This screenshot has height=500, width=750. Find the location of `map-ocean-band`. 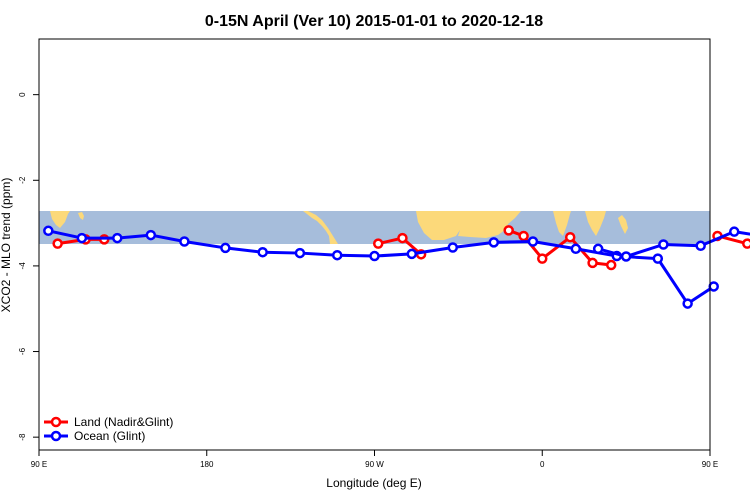

map-ocean-band is located at coordinates (374, 227).